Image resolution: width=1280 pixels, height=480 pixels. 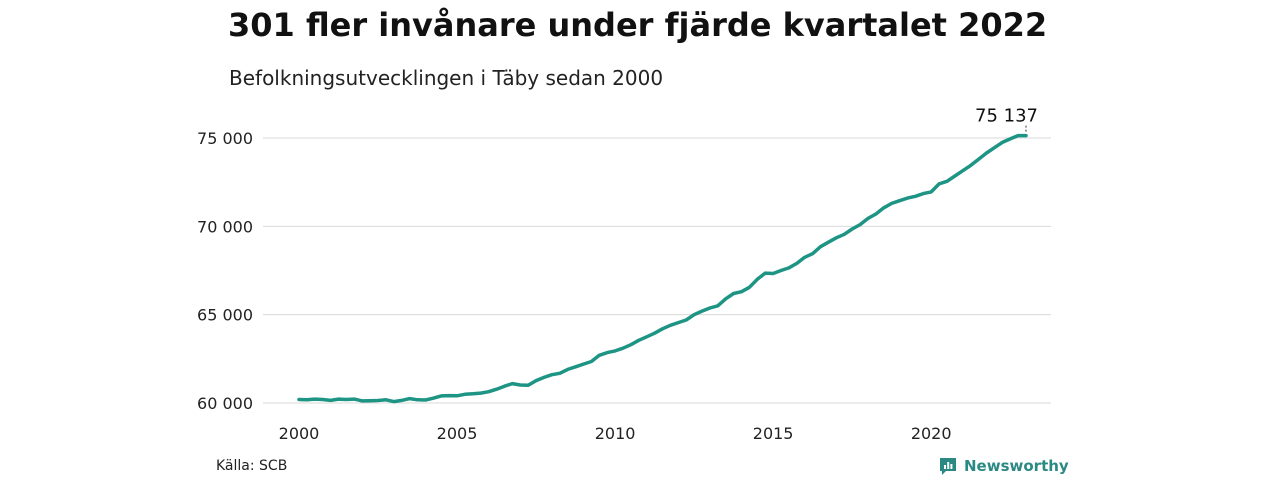 What do you see at coordinates (773, 433) in the screenshot?
I see `x-tick-label: 2015` at bounding box center [773, 433].